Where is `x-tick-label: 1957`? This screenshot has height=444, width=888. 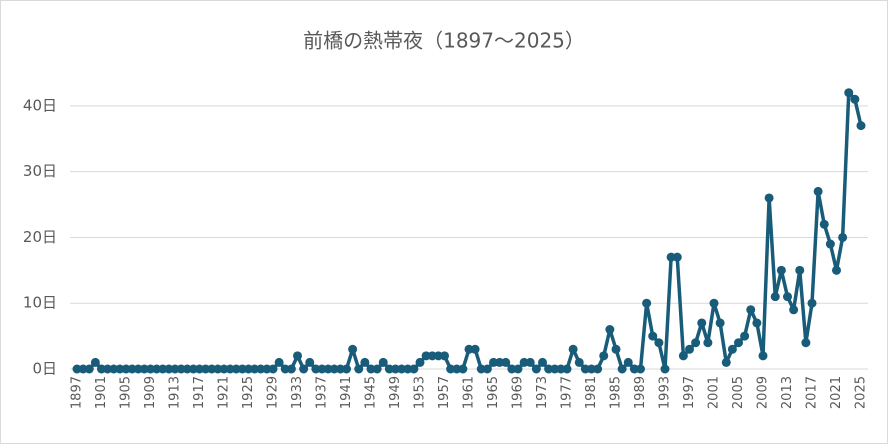 x-tick-label: 1957 is located at coordinates (444, 392).